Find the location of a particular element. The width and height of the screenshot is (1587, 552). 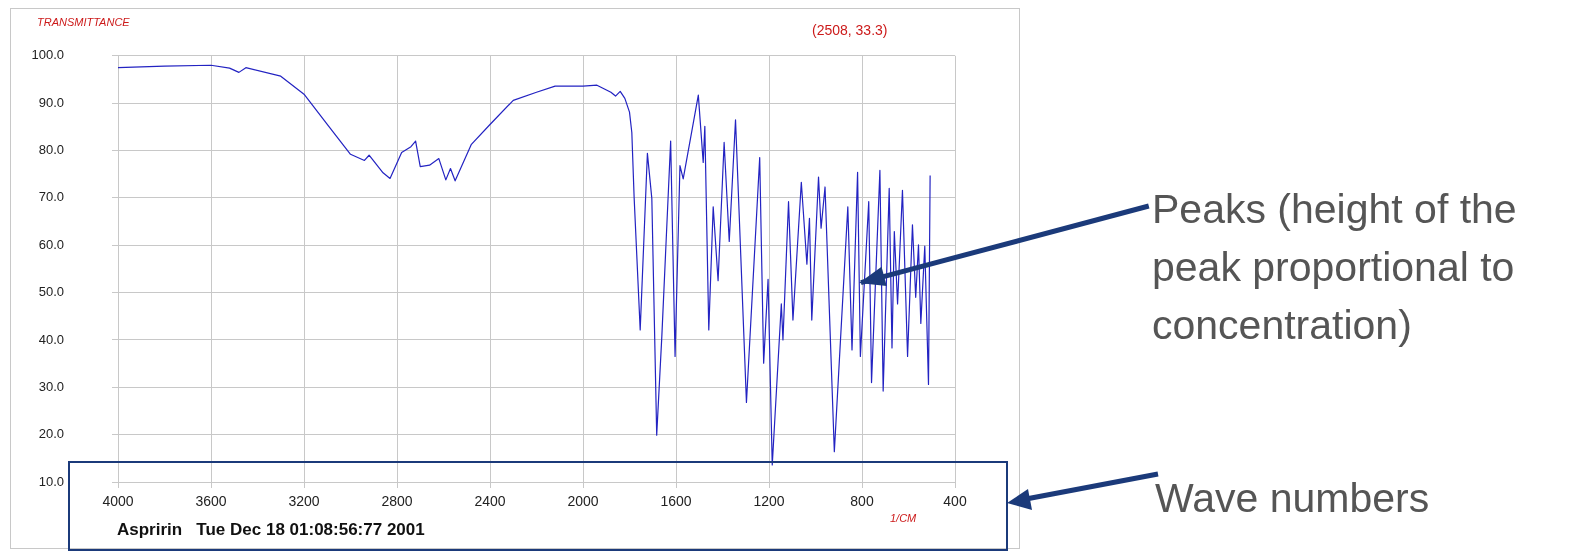

y-tick-label: 80.0 is located at coordinates (51, 150).